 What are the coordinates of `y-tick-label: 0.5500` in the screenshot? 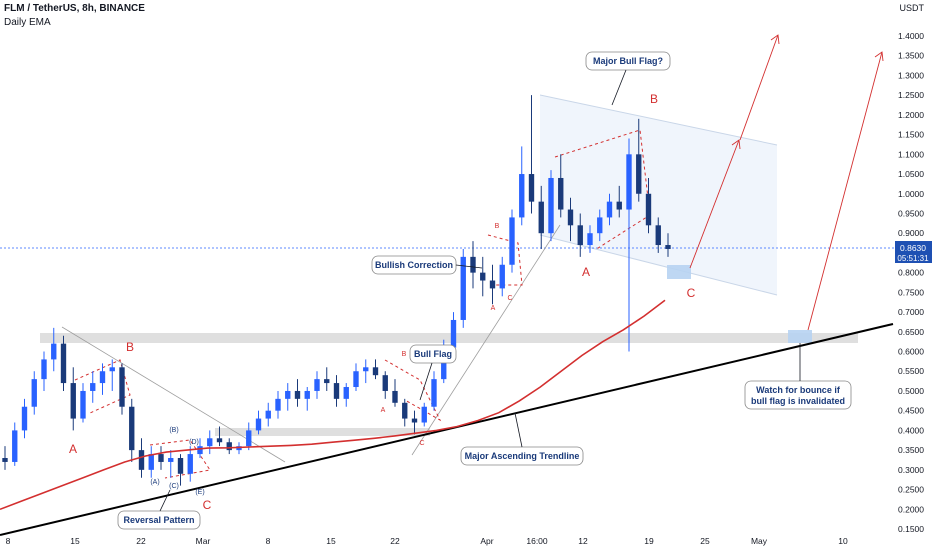 It's located at (911, 371).